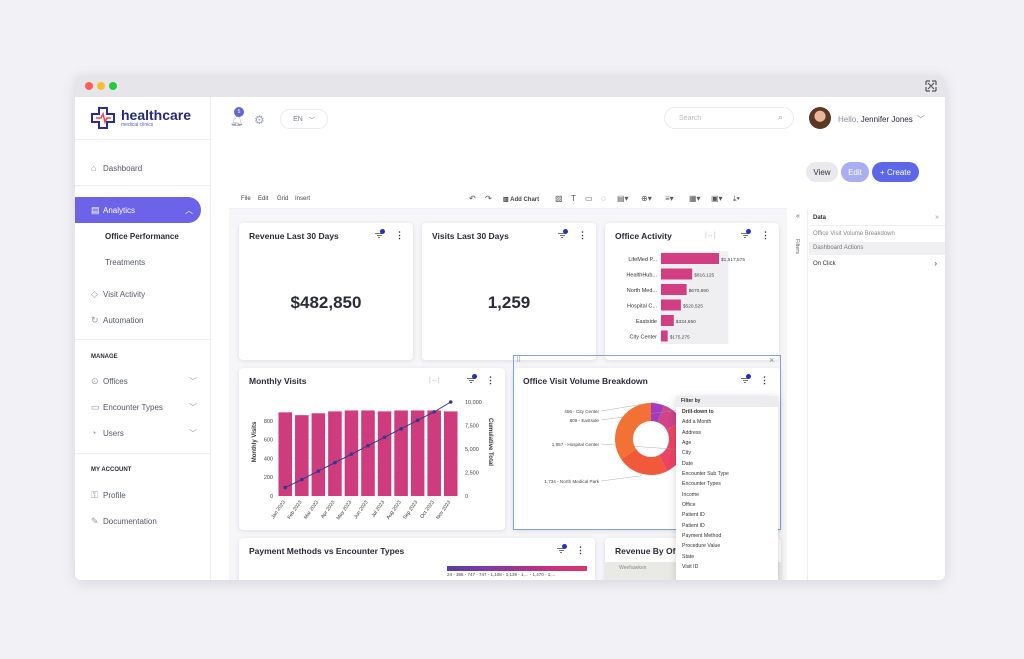 This screenshot has width=1024, height=659. I want to click on filter-menu-item: State, so click(688, 556).